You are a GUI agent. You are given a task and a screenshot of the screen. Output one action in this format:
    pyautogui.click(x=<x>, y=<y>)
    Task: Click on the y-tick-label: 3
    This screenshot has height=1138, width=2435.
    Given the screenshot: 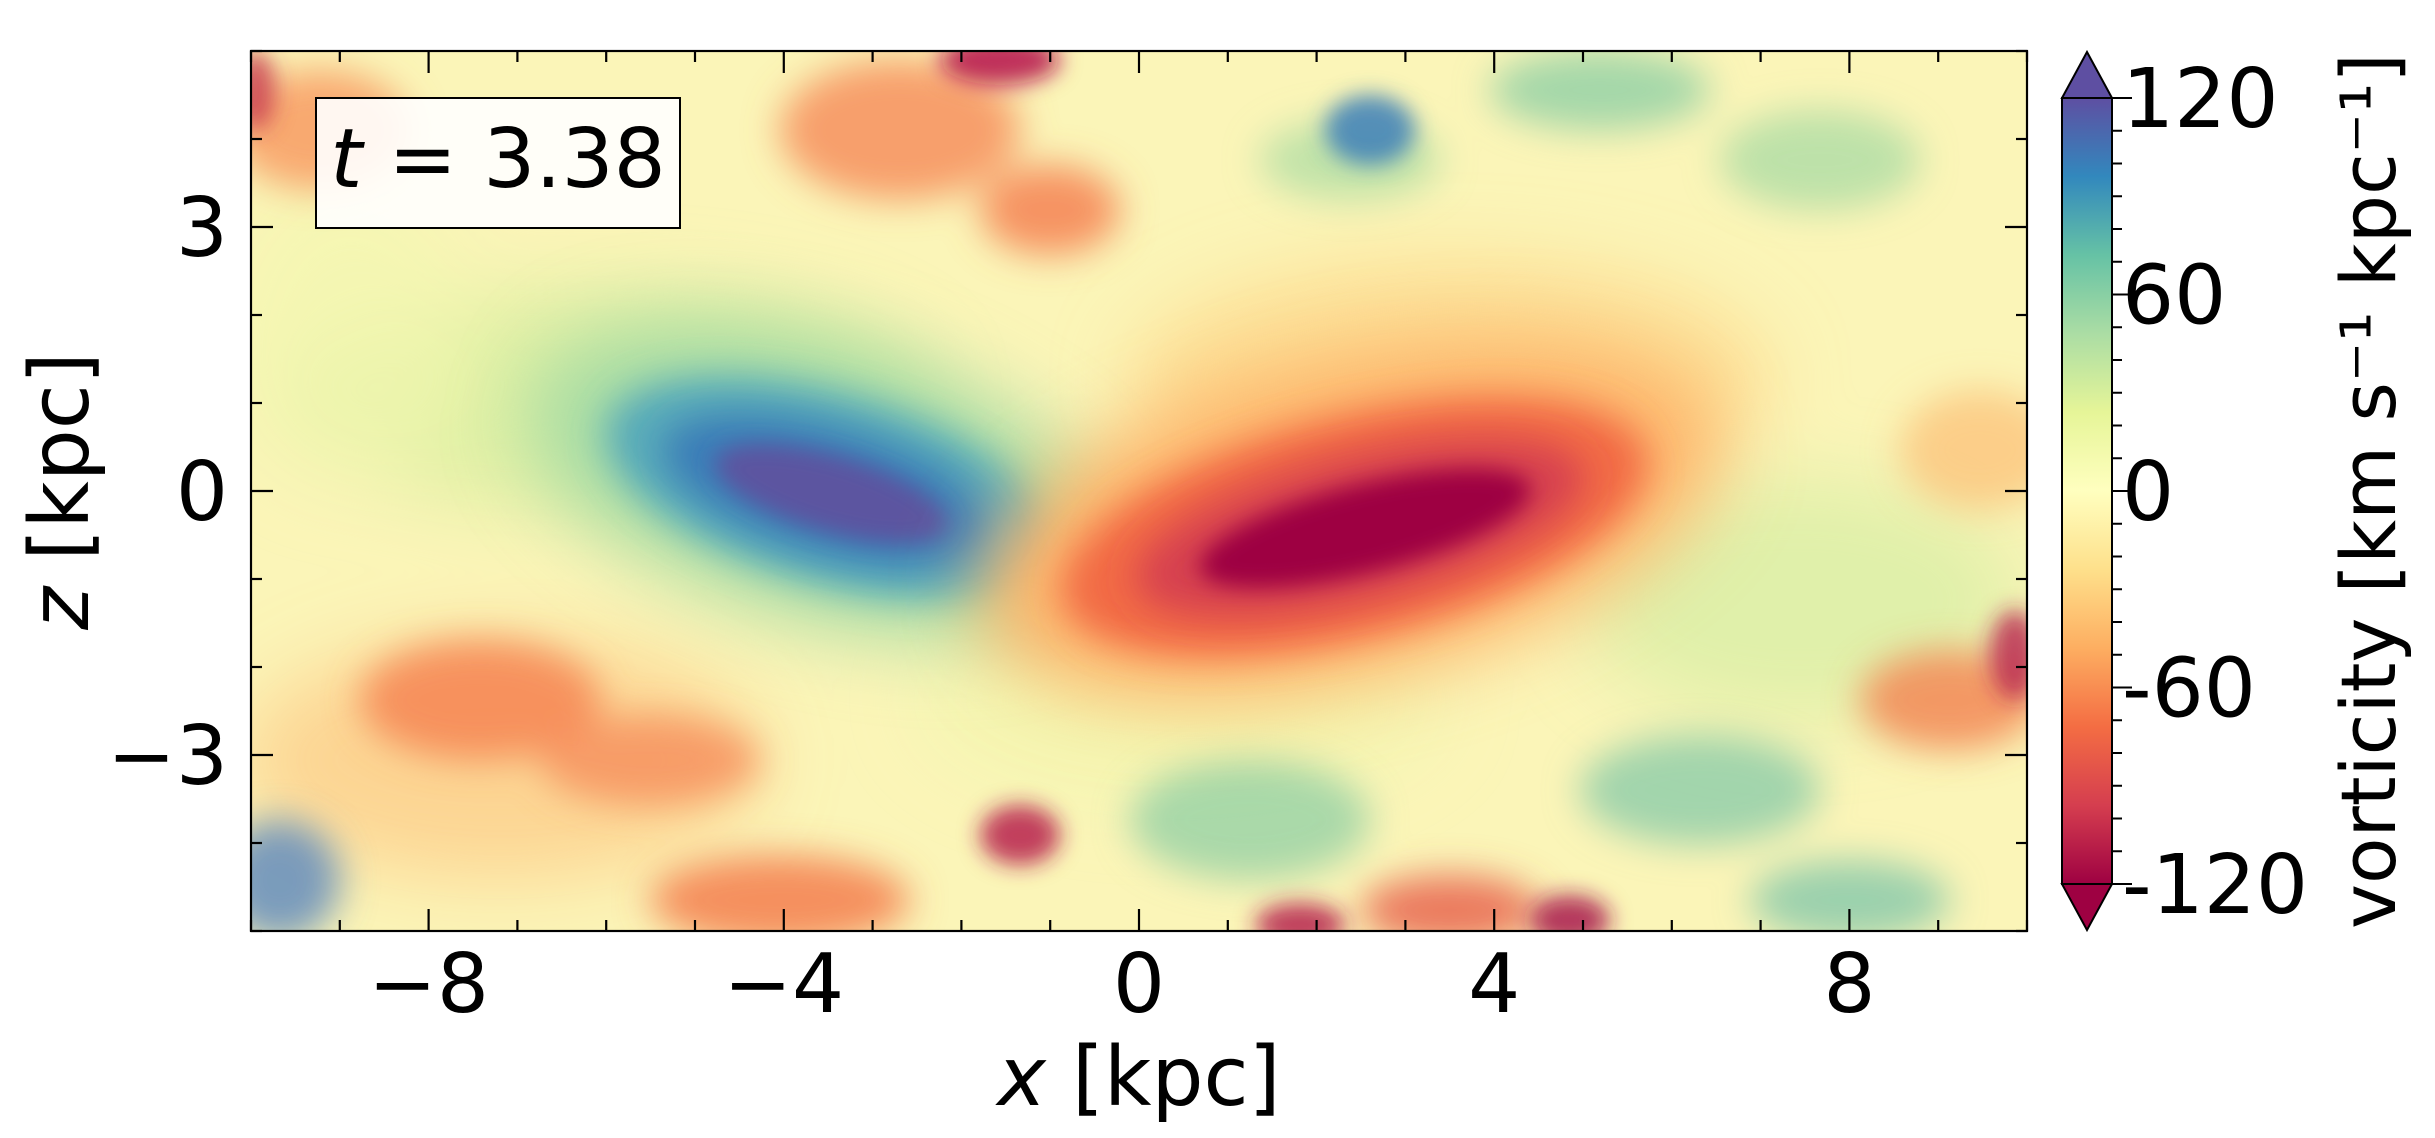 What is the action you would take?
    pyautogui.click(x=202, y=228)
    